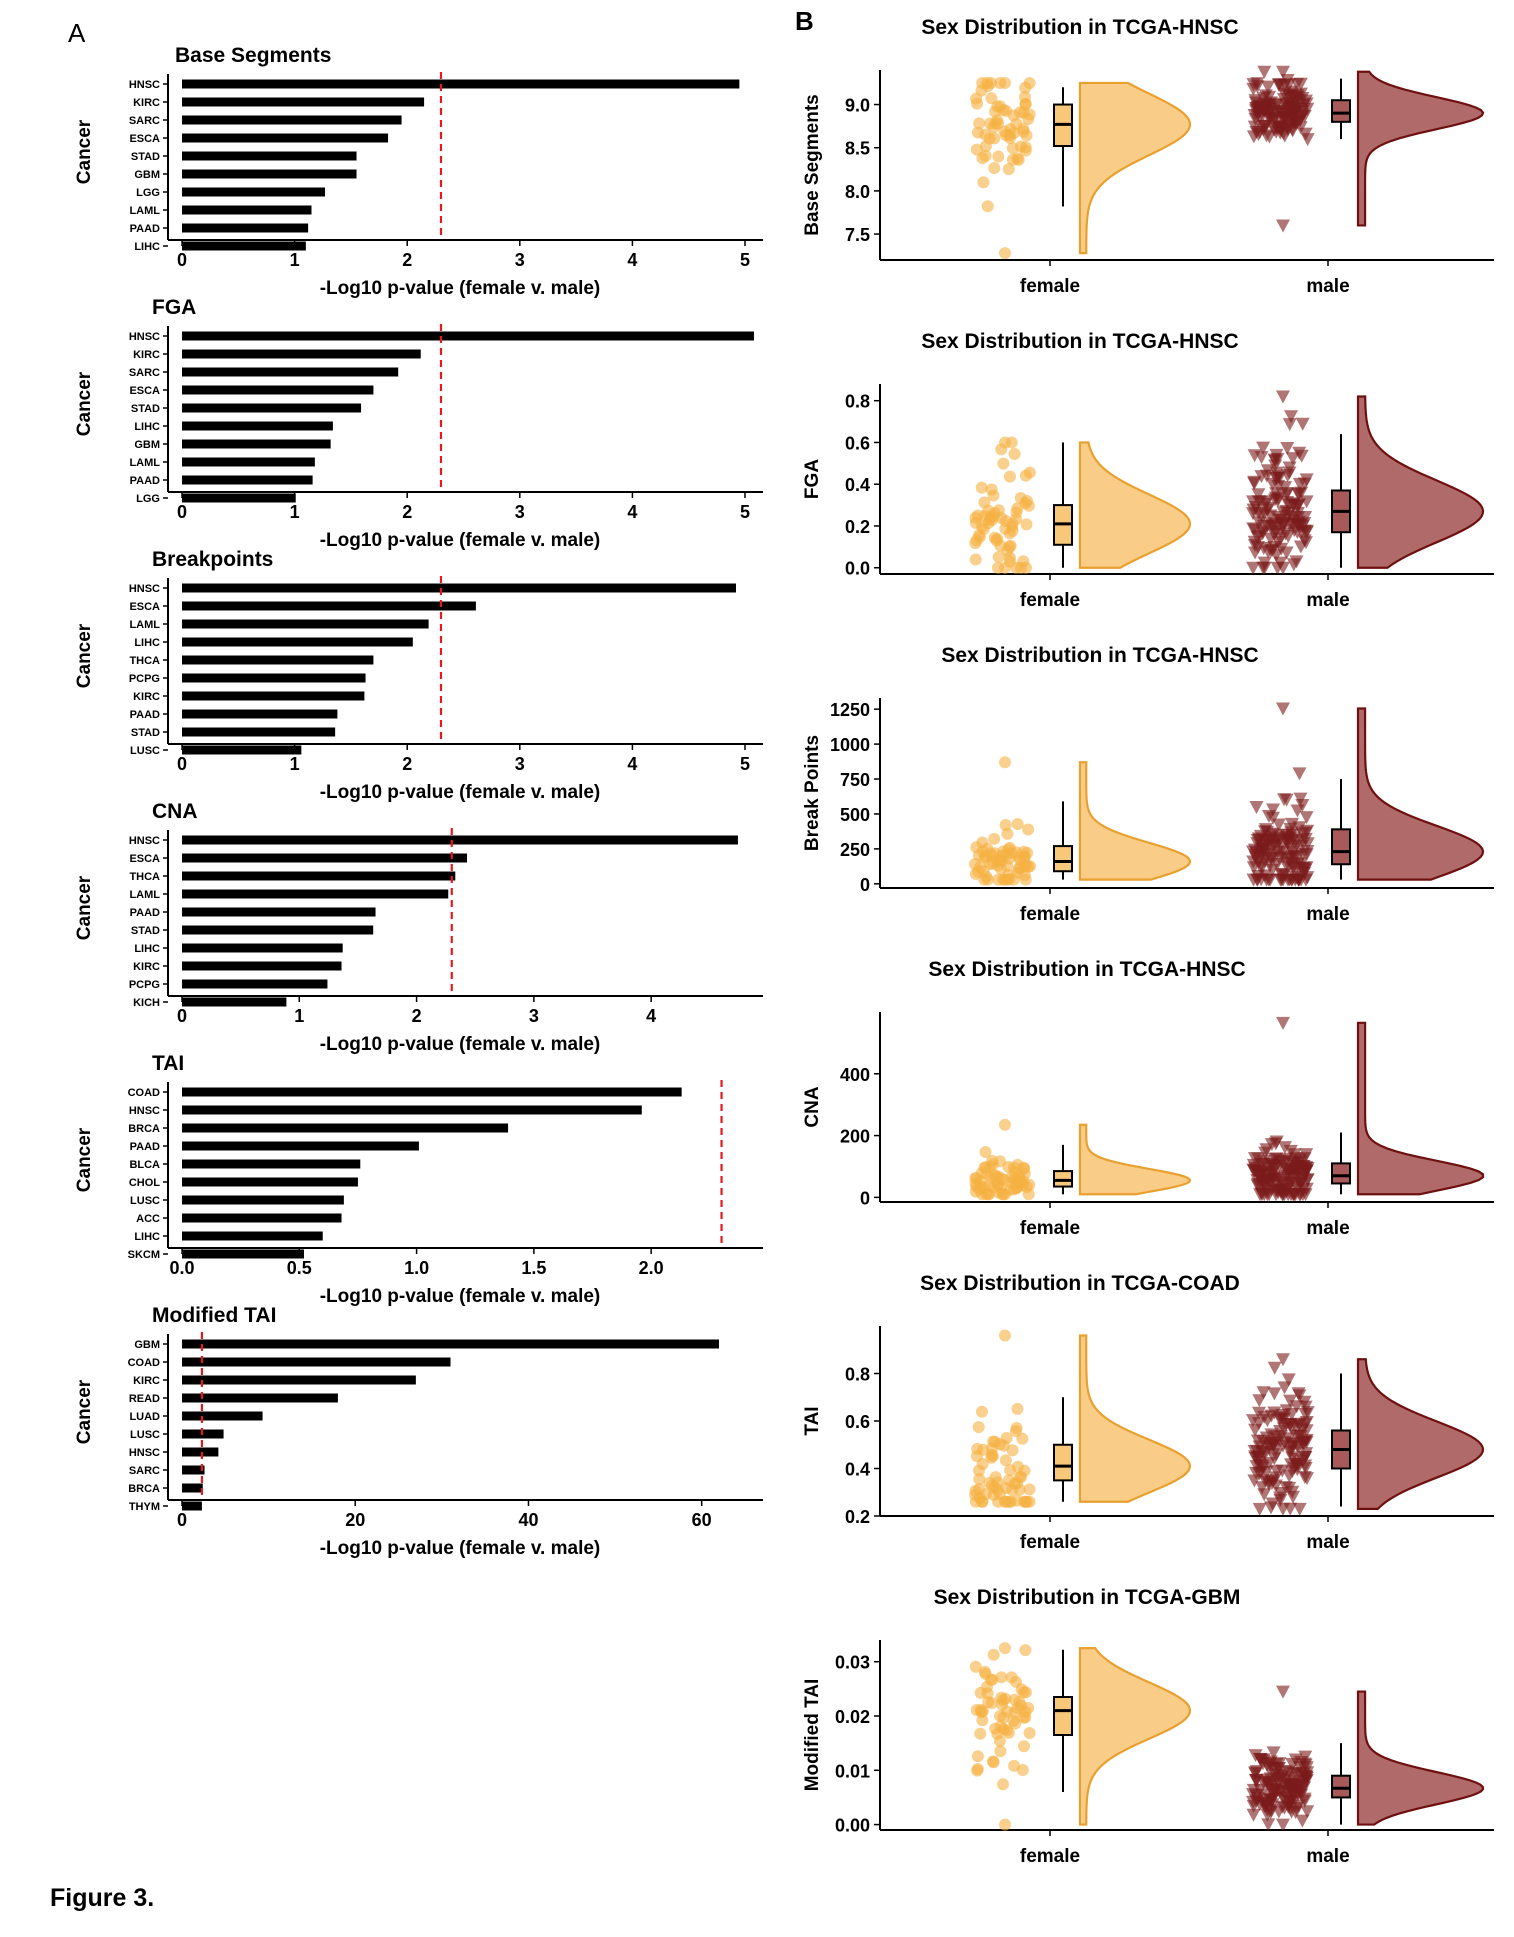 The height and width of the screenshot is (1937, 1514). I want to click on bar-chart-title: TAI, so click(168, 1063).